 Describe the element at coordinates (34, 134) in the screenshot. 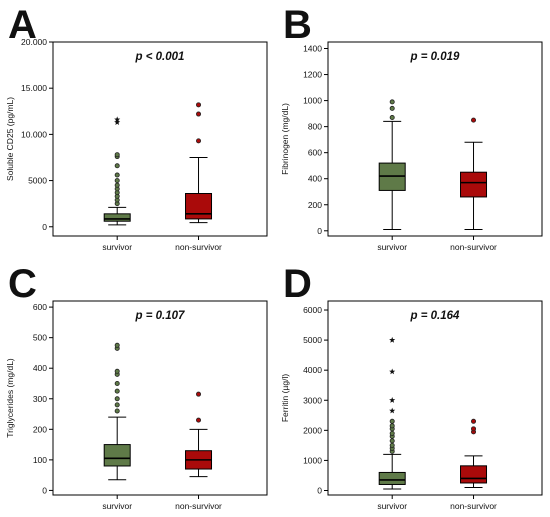

I see `y-tick-label: 10.000` at that location.